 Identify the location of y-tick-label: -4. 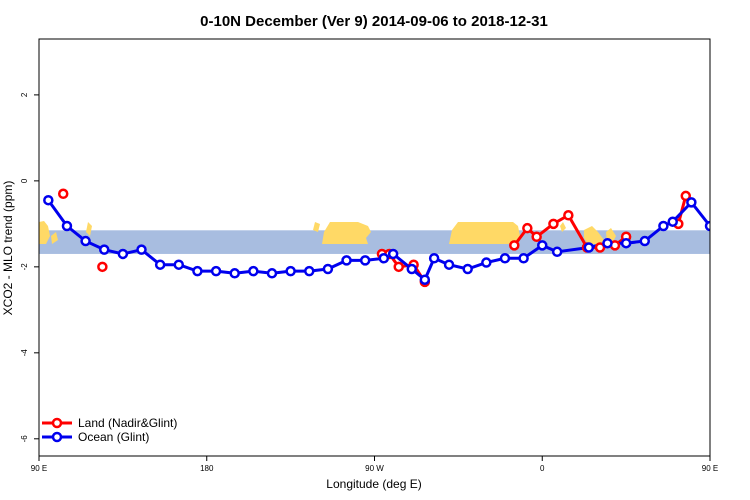
(24, 353).